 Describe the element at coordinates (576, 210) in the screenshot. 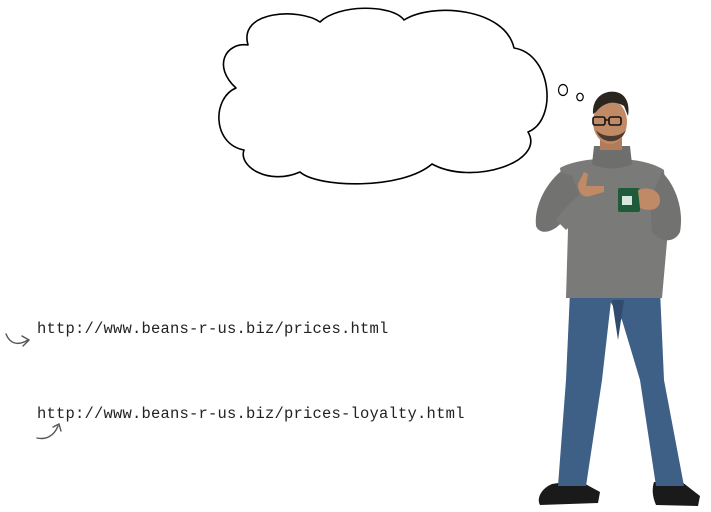

I see `left-forearm` at that location.